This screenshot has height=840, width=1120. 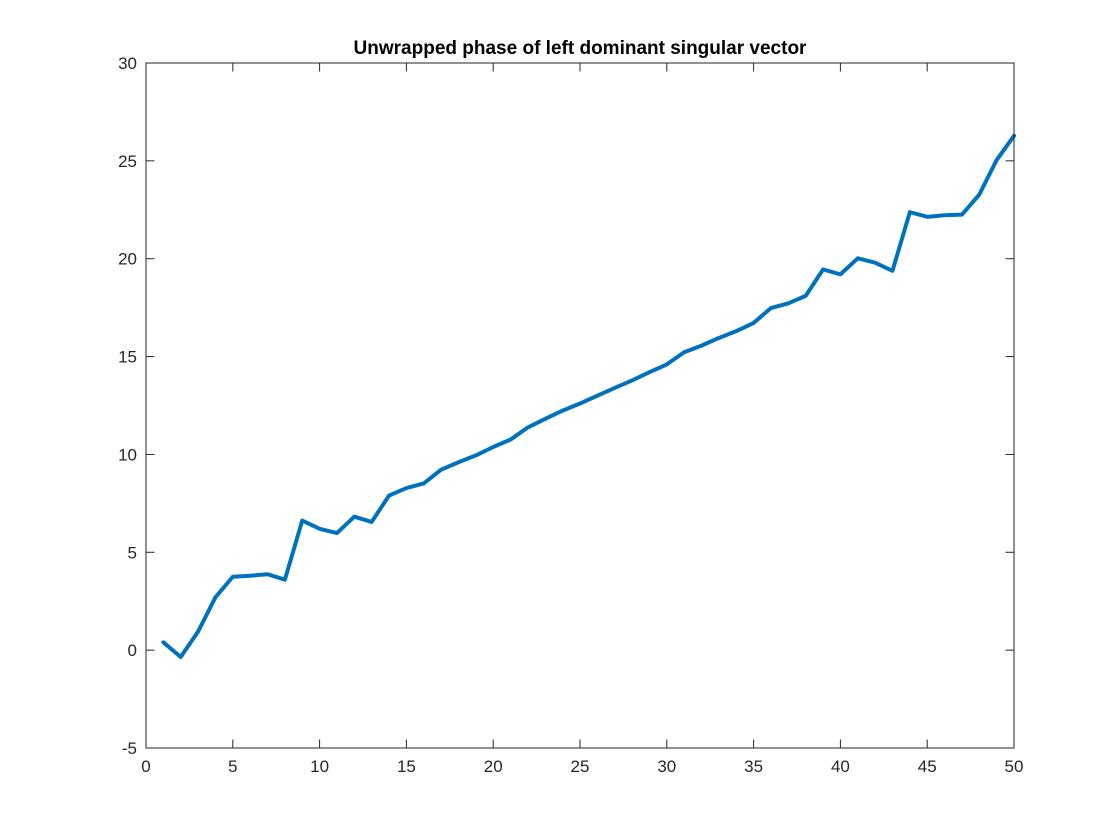 What do you see at coordinates (132, 552) in the screenshot?
I see `y-tick-label: 5` at bounding box center [132, 552].